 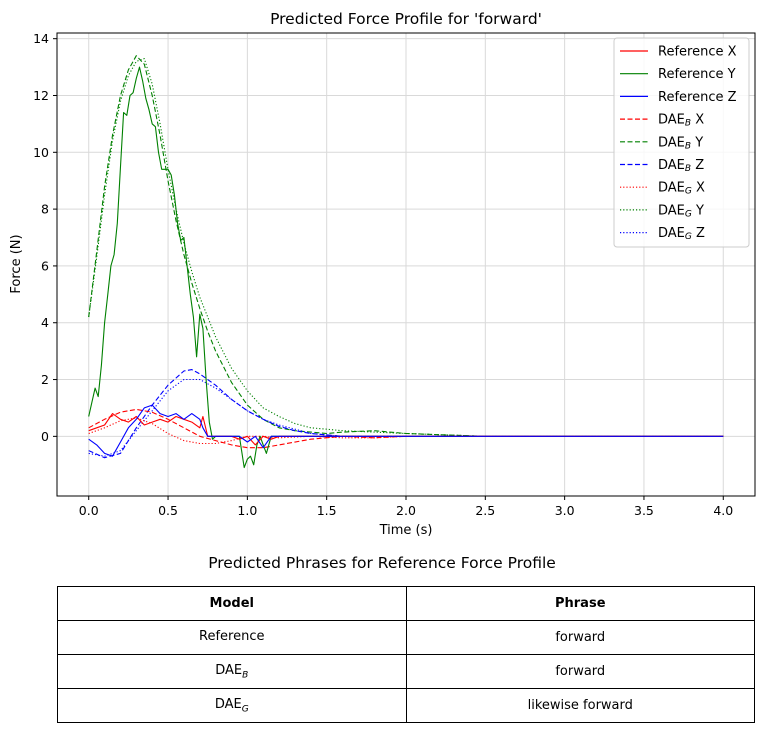 I want to click on model-cell: DAEG, so click(x=232, y=705).